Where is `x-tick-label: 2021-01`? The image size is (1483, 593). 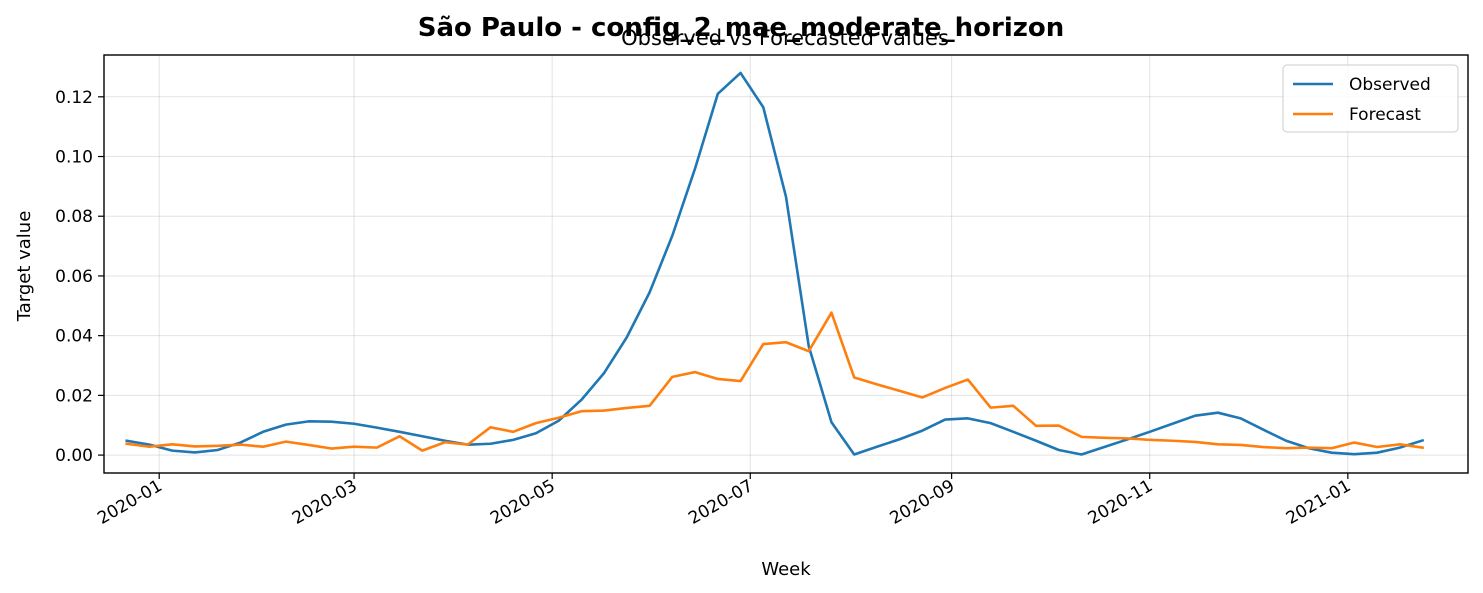
x-tick-label: 2021-01 is located at coordinates (1319, 502).